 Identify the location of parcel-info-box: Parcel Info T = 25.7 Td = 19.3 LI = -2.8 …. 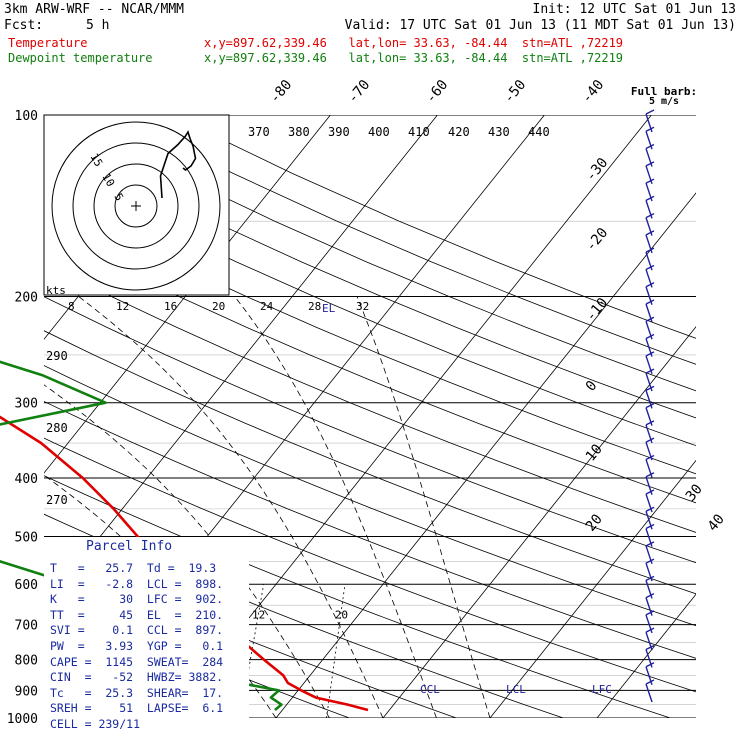
(146, 634).